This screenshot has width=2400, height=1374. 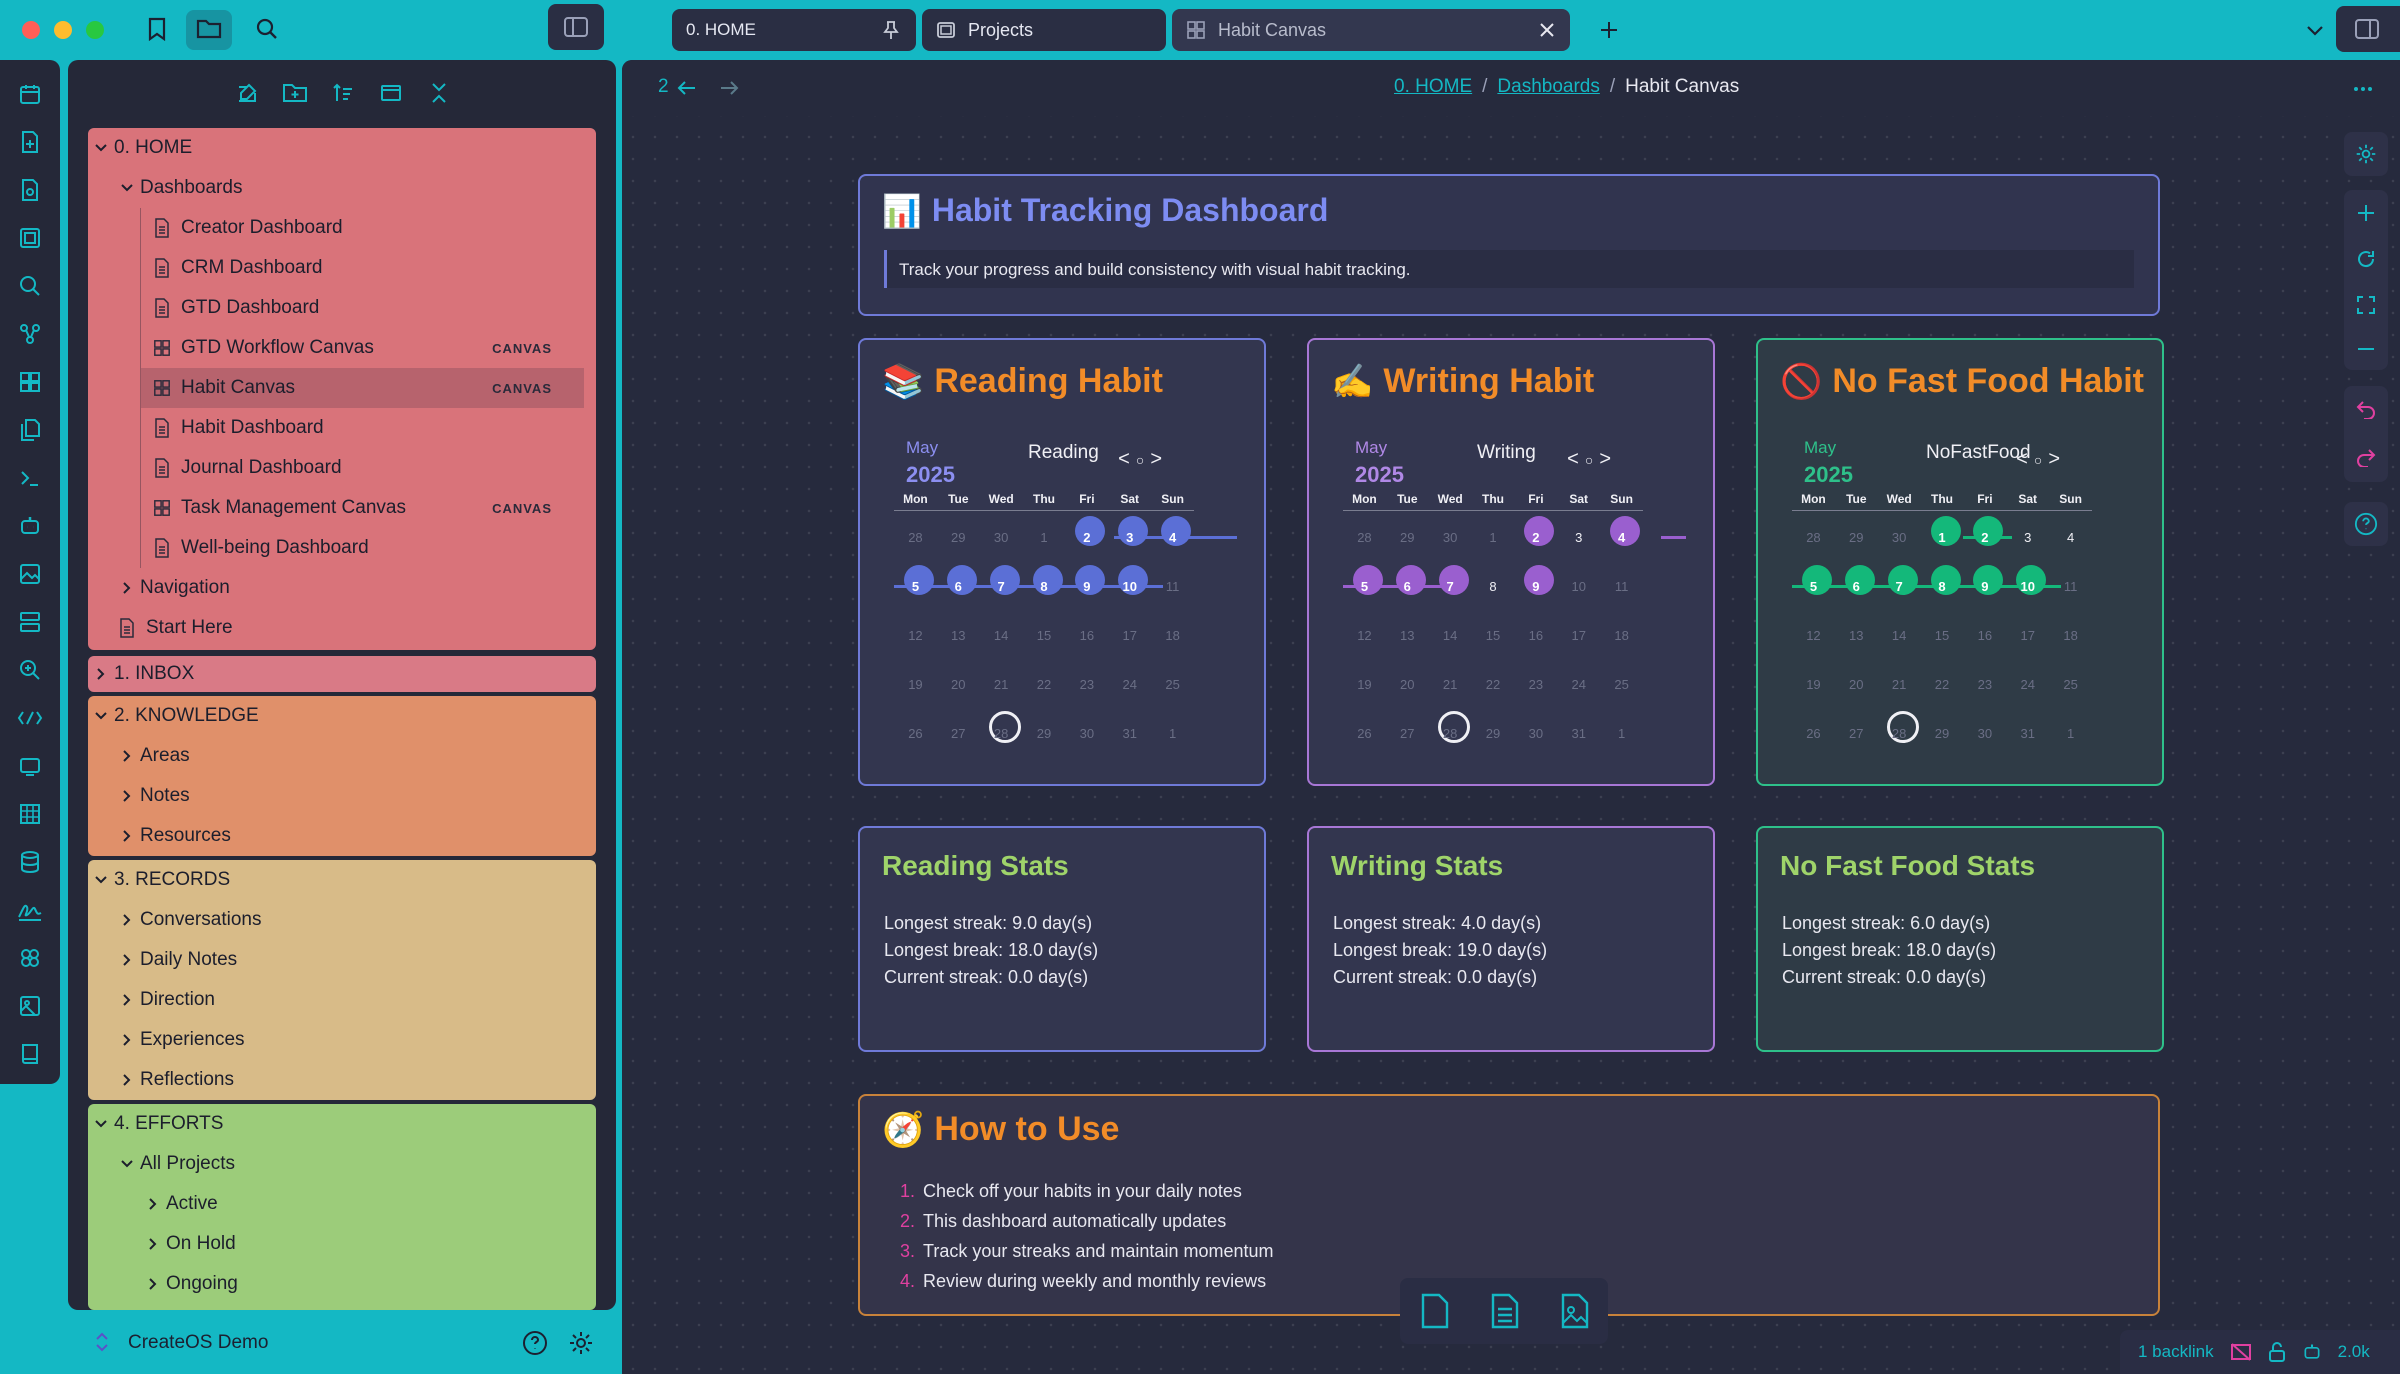 What do you see at coordinates (439, 93) in the screenshot?
I see `collapse-all-icon` at bounding box center [439, 93].